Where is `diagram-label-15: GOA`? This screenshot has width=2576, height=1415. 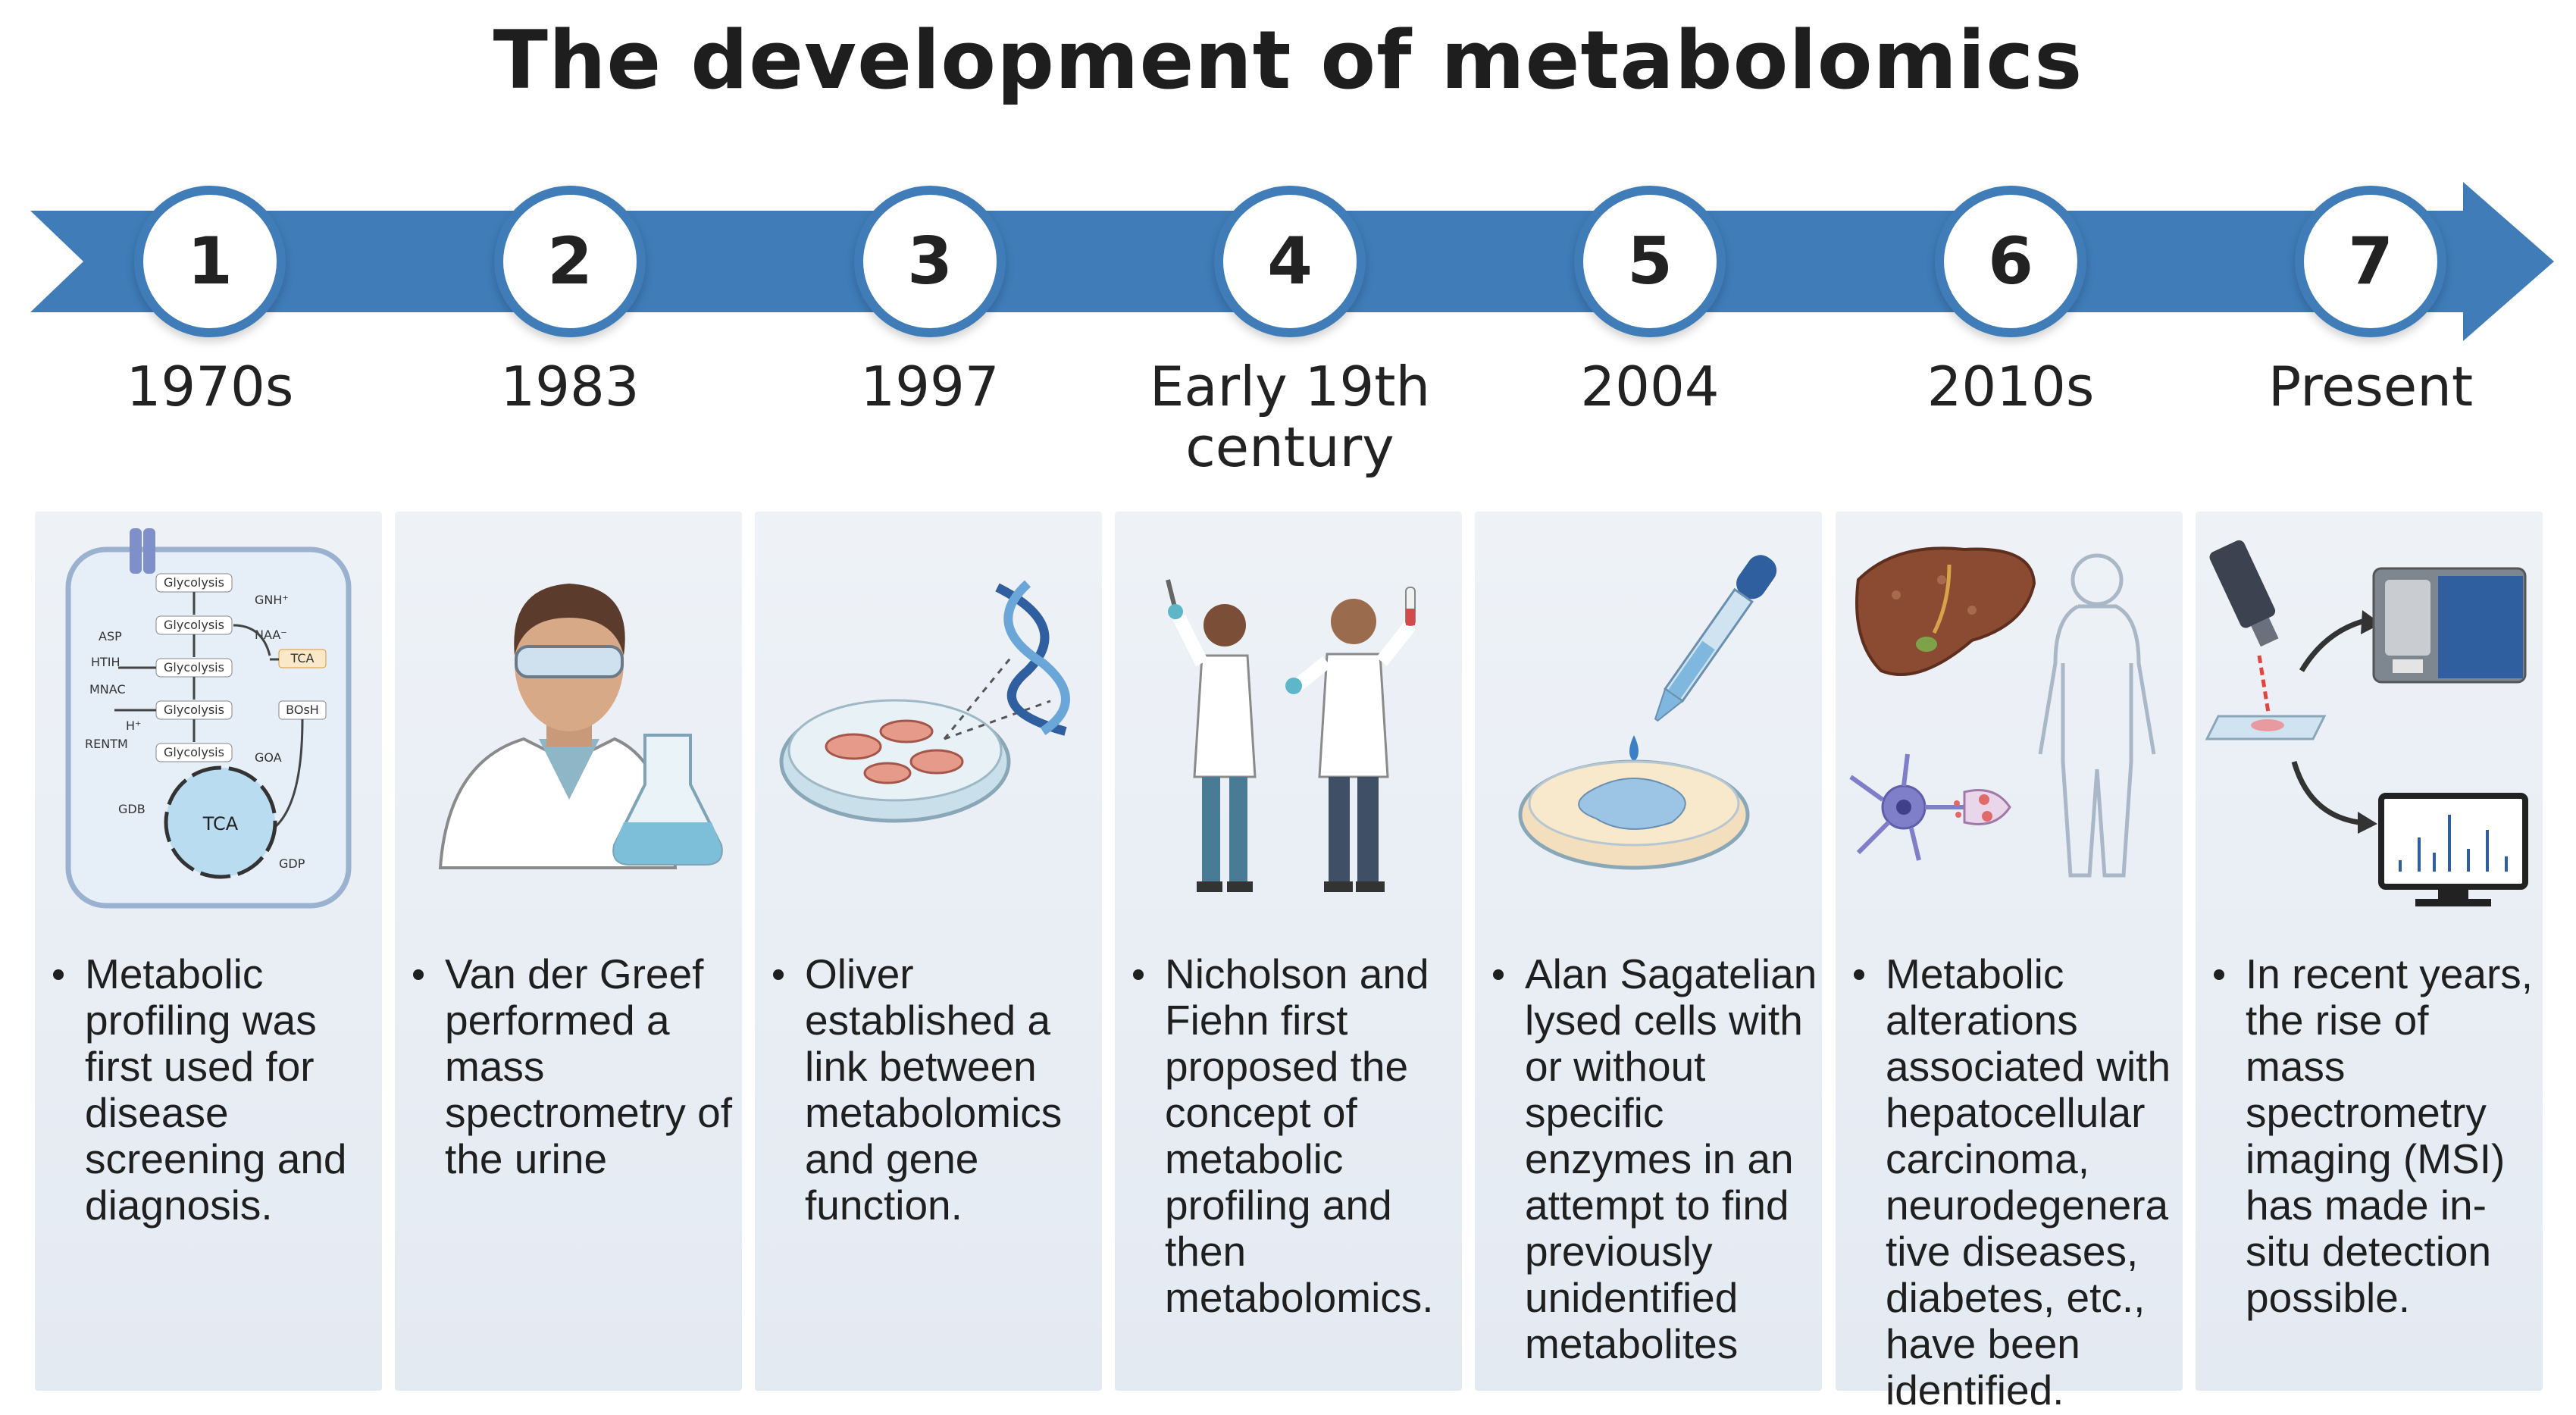 diagram-label-15: GOA is located at coordinates (268, 757).